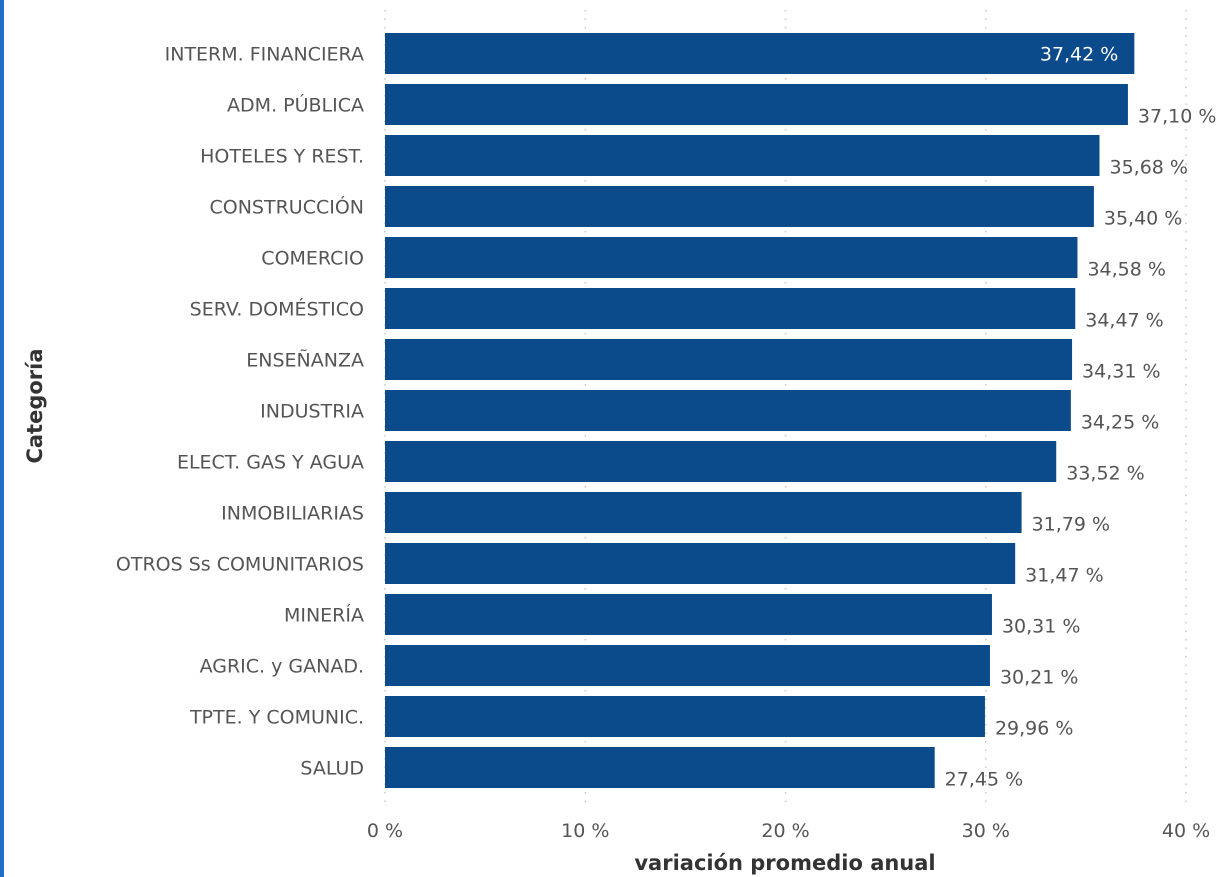 The width and height of the screenshot is (1231, 877). What do you see at coordinates (292, 514) in the screenshot?
I see `category-label: INMOBILIARIAS` at bounding box center [292, 514].